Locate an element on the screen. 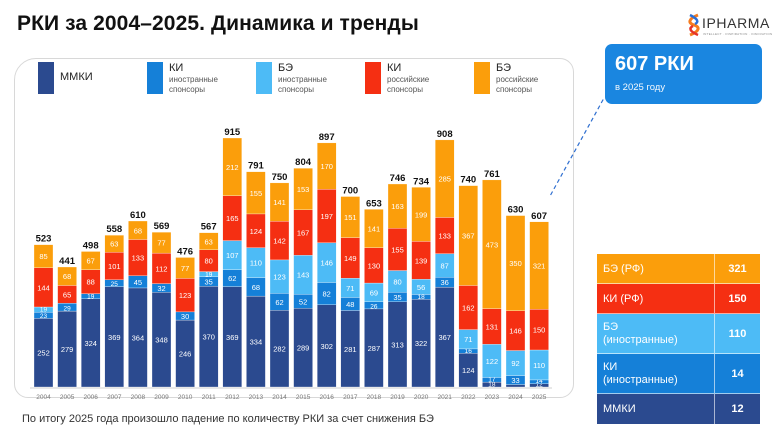  x-tick-label: 2009 is located at coordinates (161, 397).